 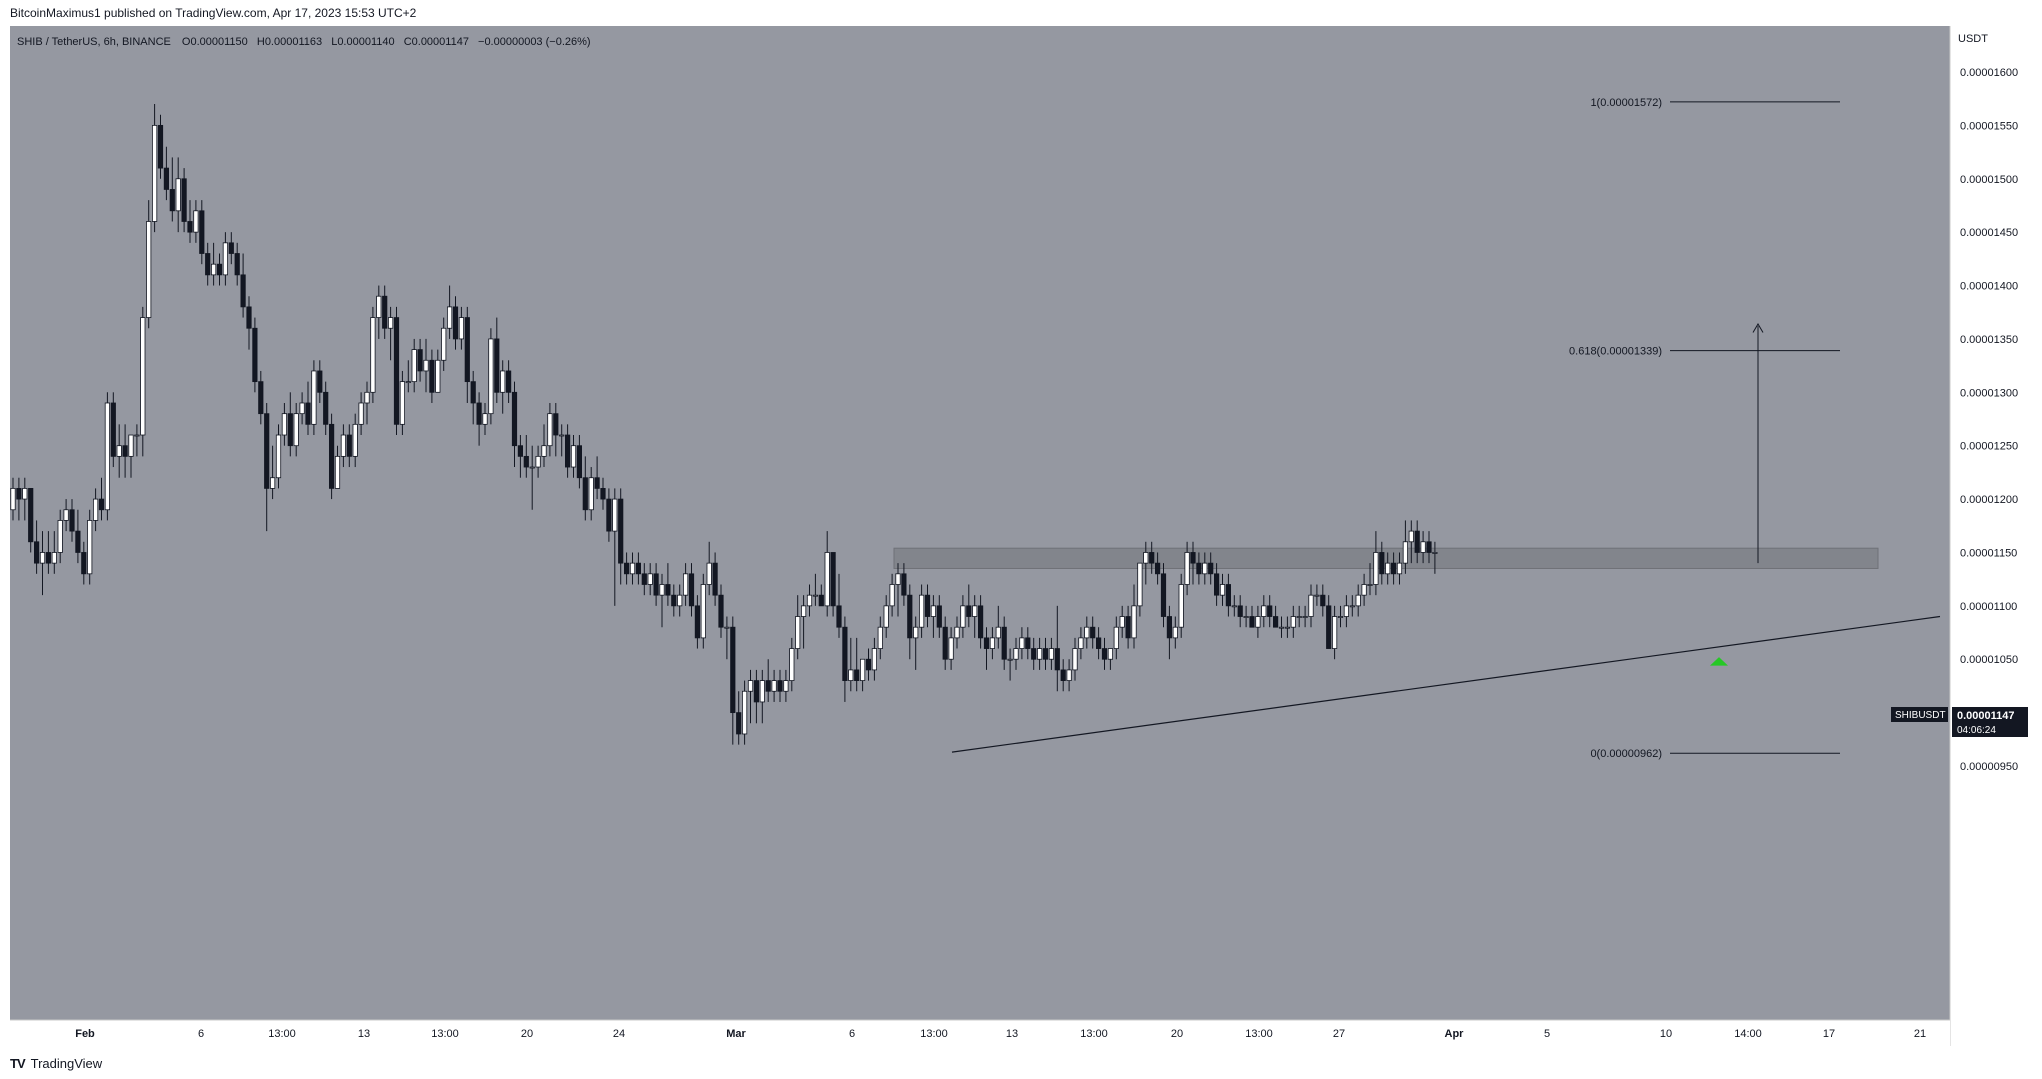 I want to click on symbol-tag: SHIBUSDT, so click(x=1920, y=715).